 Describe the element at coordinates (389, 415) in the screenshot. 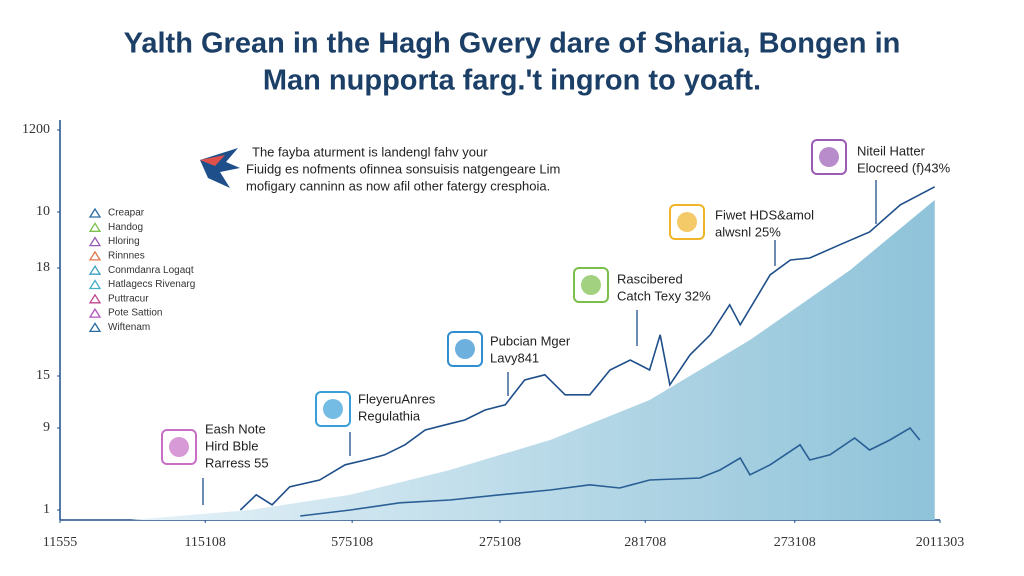

I see `annotation-text: Regulathia` at that location.